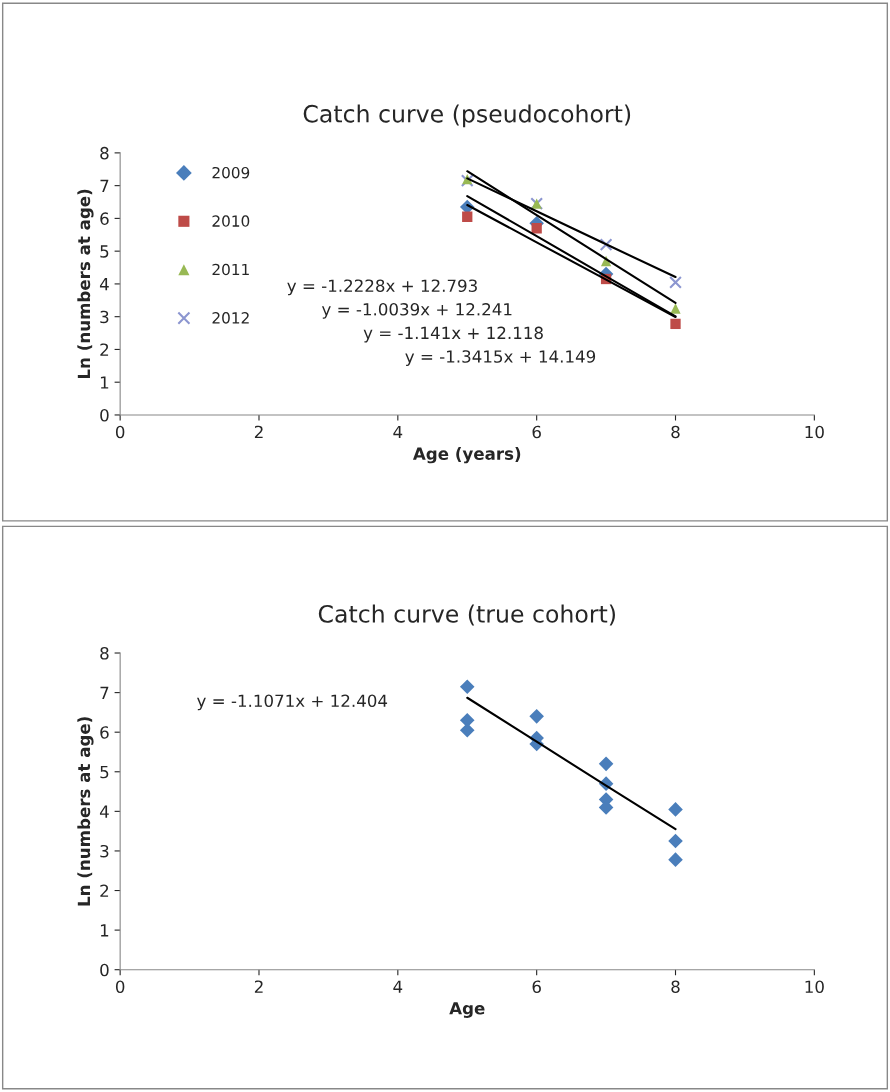 The image size is (890, 1092). What do you see at coordinates (292, 702) in the screenshot?
I see `annotation: y = -1.1071x + 12.404` at bounding box center [292, 702].